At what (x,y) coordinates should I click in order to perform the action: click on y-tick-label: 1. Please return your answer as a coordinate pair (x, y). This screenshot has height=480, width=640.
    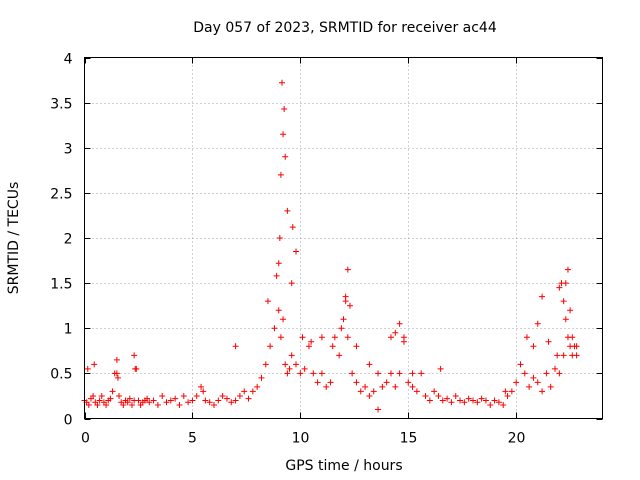
    Looking at the image, I should click on (68, 330).